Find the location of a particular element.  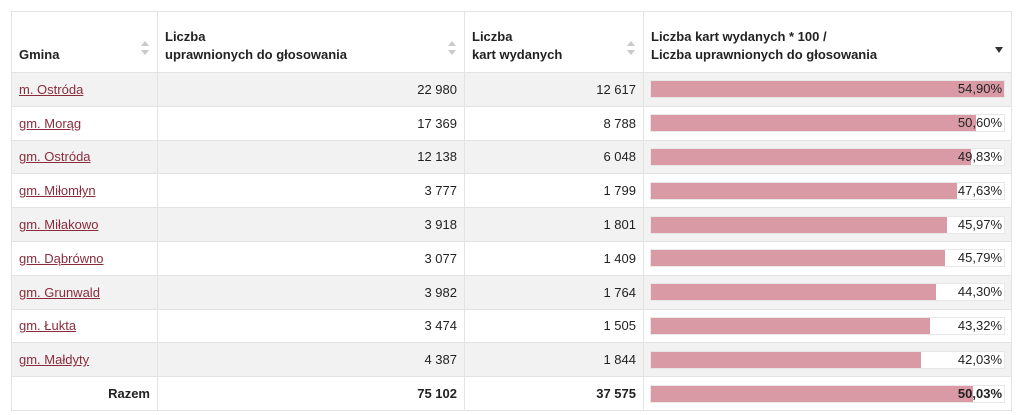

table-row: gm. Miłomłyn 3 777 1 799 47,63% is located at coordinates (511, 191).